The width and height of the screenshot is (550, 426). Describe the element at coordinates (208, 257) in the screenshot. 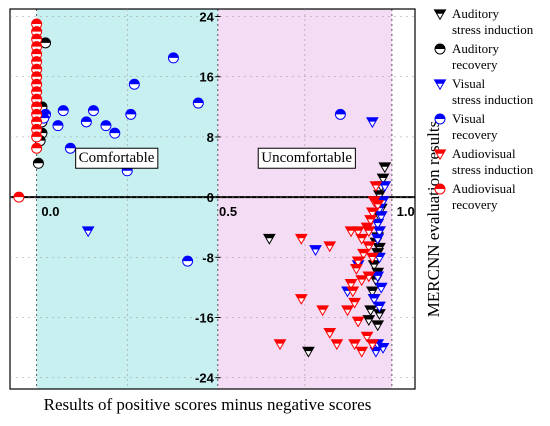

I see `y-tick-label: -8` at that location.